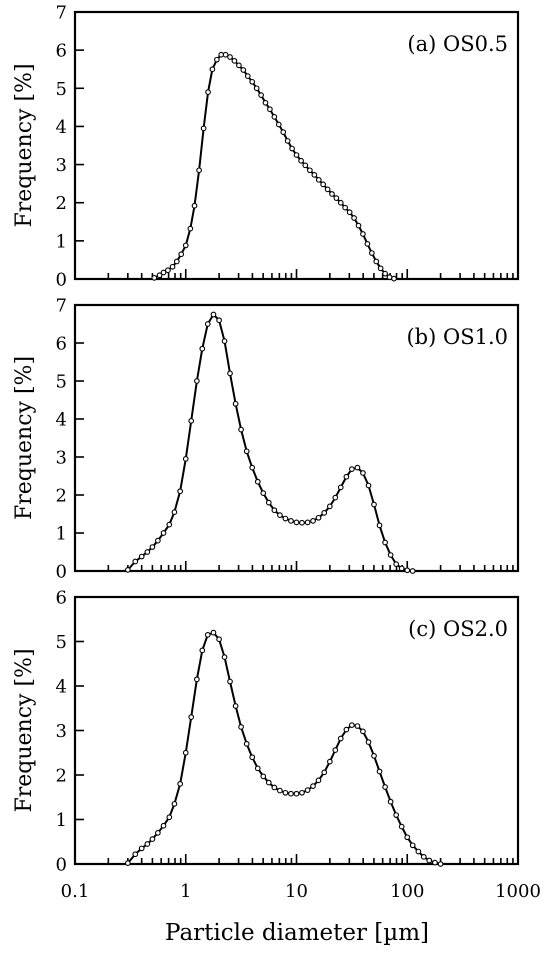 The height and width of the screenshot is (956, 550). Describe the element at coordinates (457, 44) in the screenshot. I see `panel-label: (a) OS0.5` at that location.